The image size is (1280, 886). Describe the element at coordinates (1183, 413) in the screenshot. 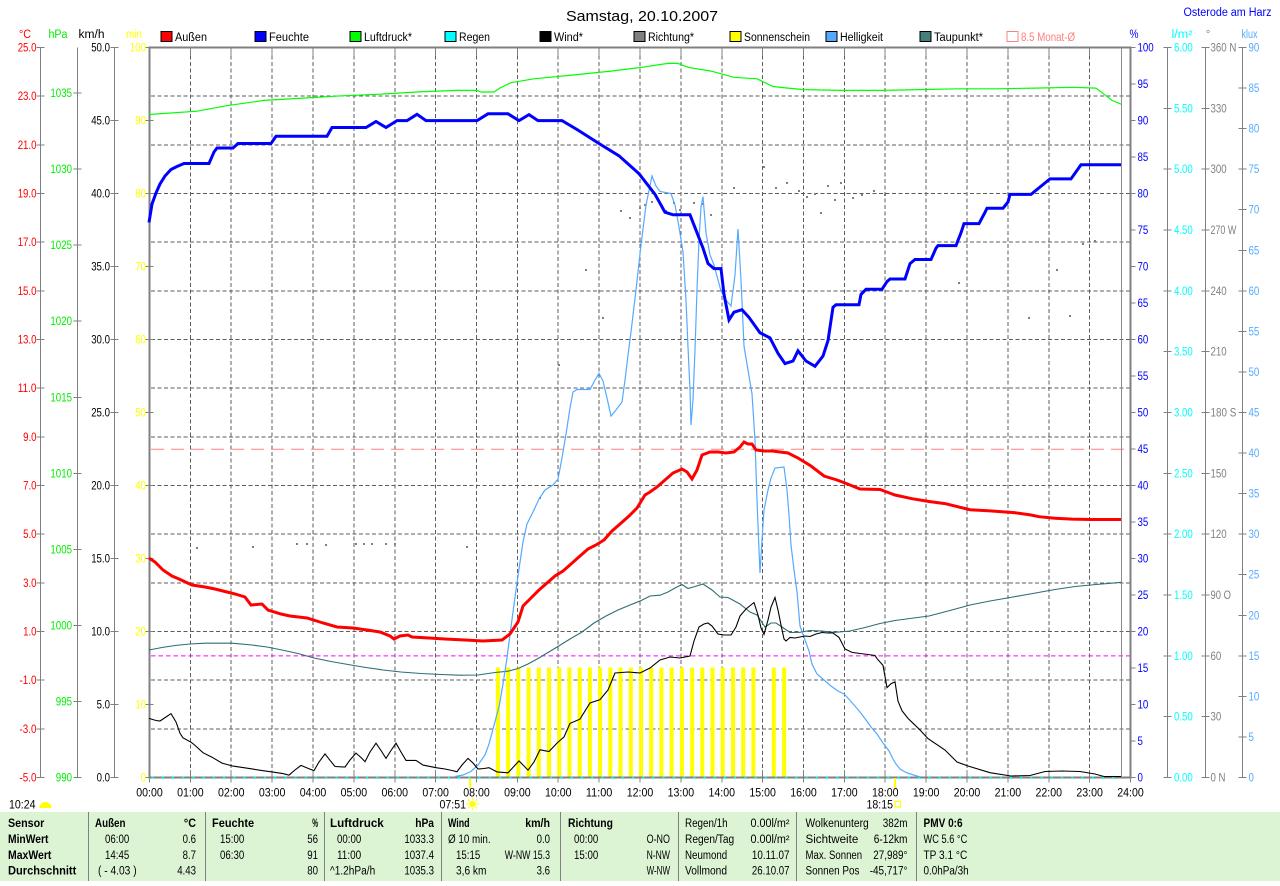

I see `svg-text: 3.00` at that location.